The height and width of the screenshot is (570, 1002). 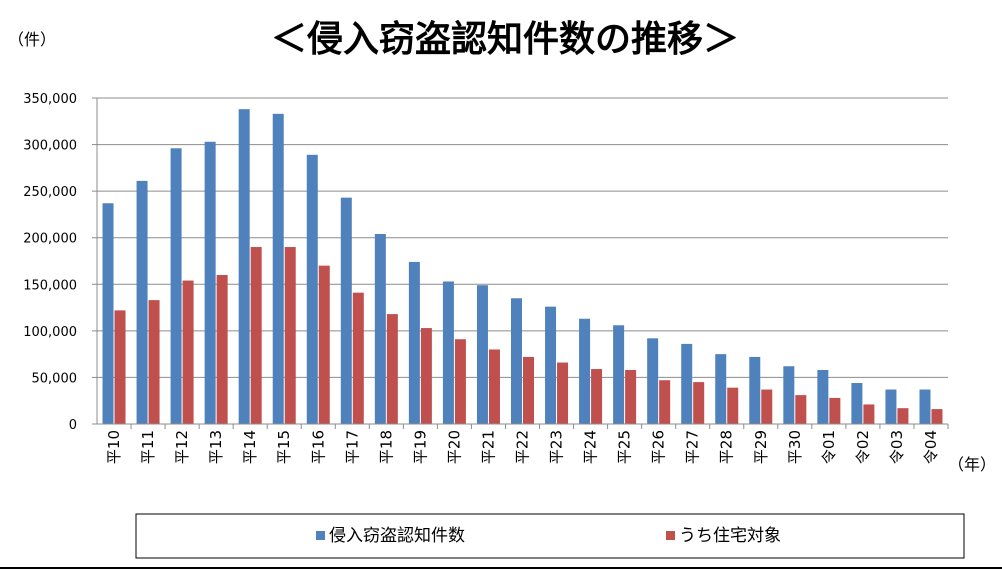 What do you see at coordinates (730, 536) in the screenshot?
I see `legend-label: うち住宅対象` at bounding box center [730, 536].